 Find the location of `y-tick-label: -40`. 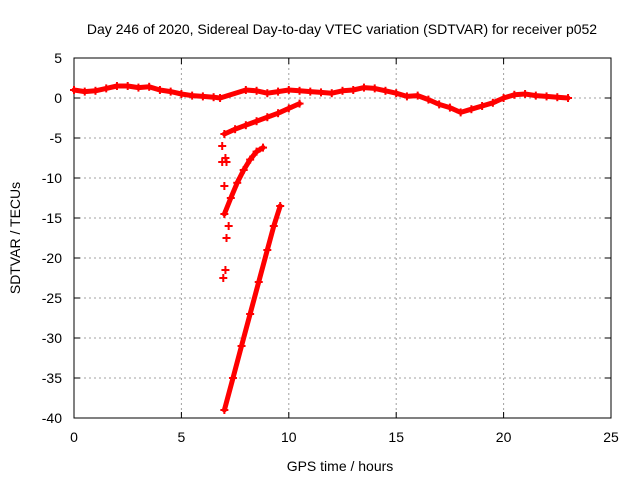

y-tick-label: -40 is located at coordinates (52, 418).